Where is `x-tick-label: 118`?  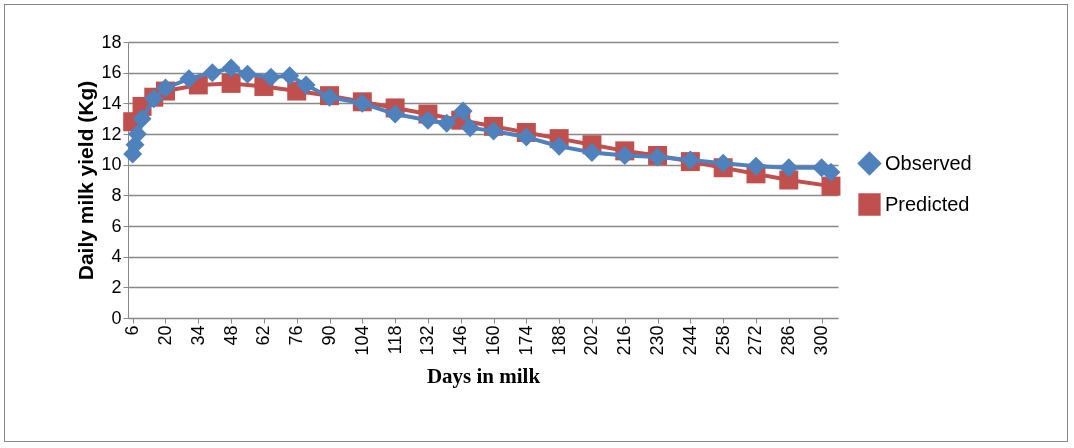
x-tick-label: 118 is located at coordinates (394, 340).